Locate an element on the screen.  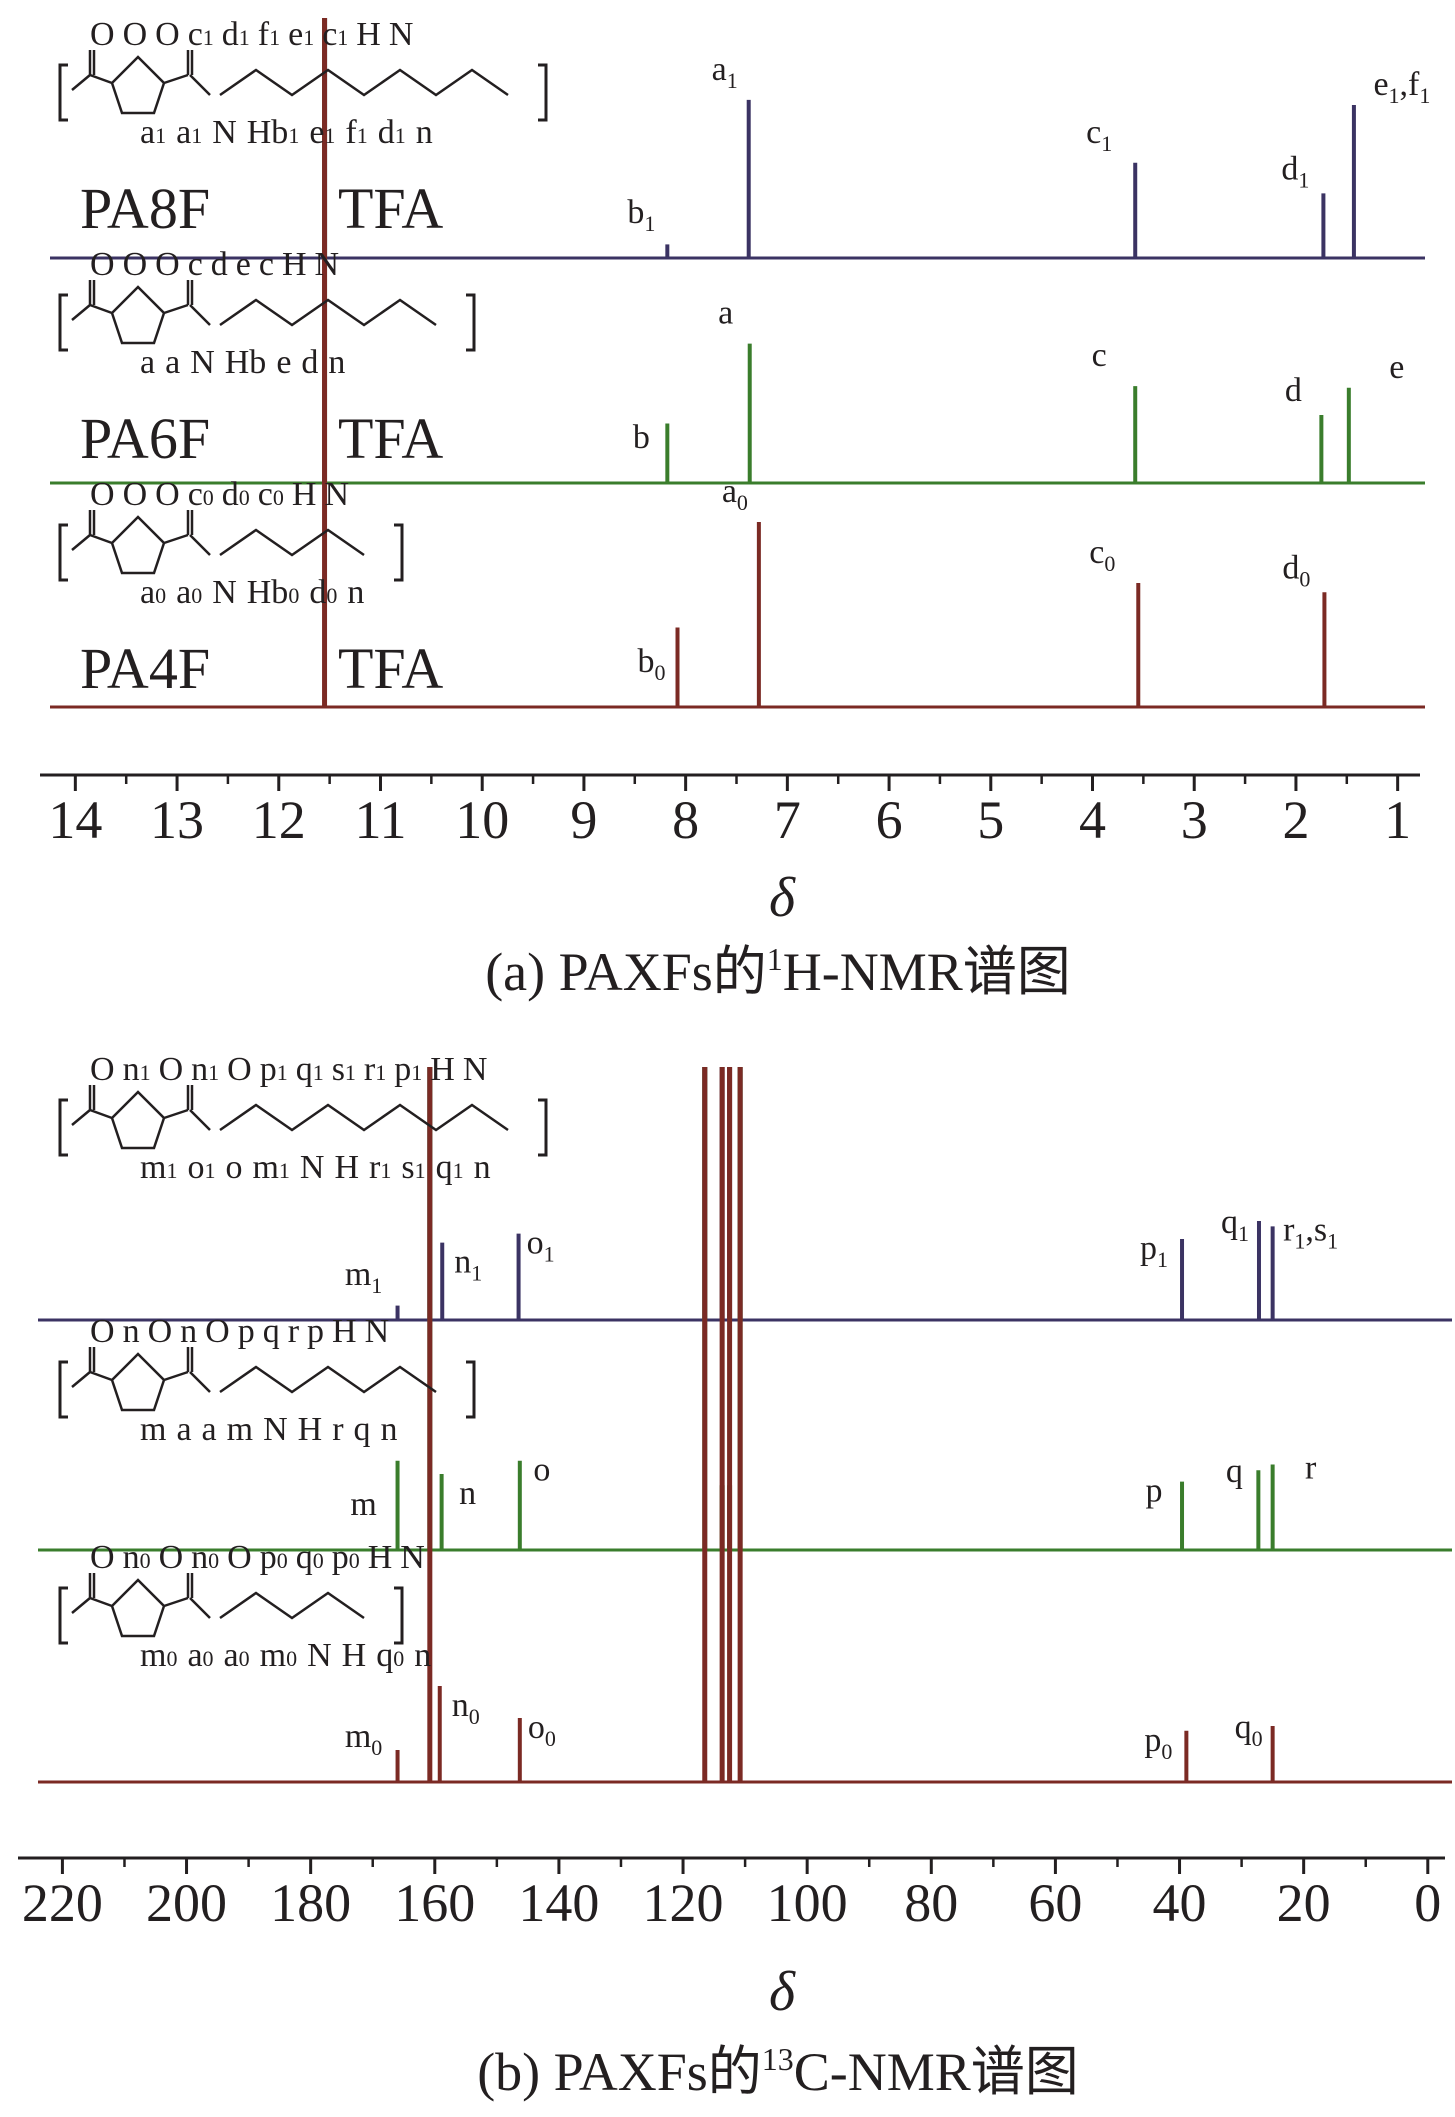
c-tick-label: 40 is located at coordinates (1180, 1903).